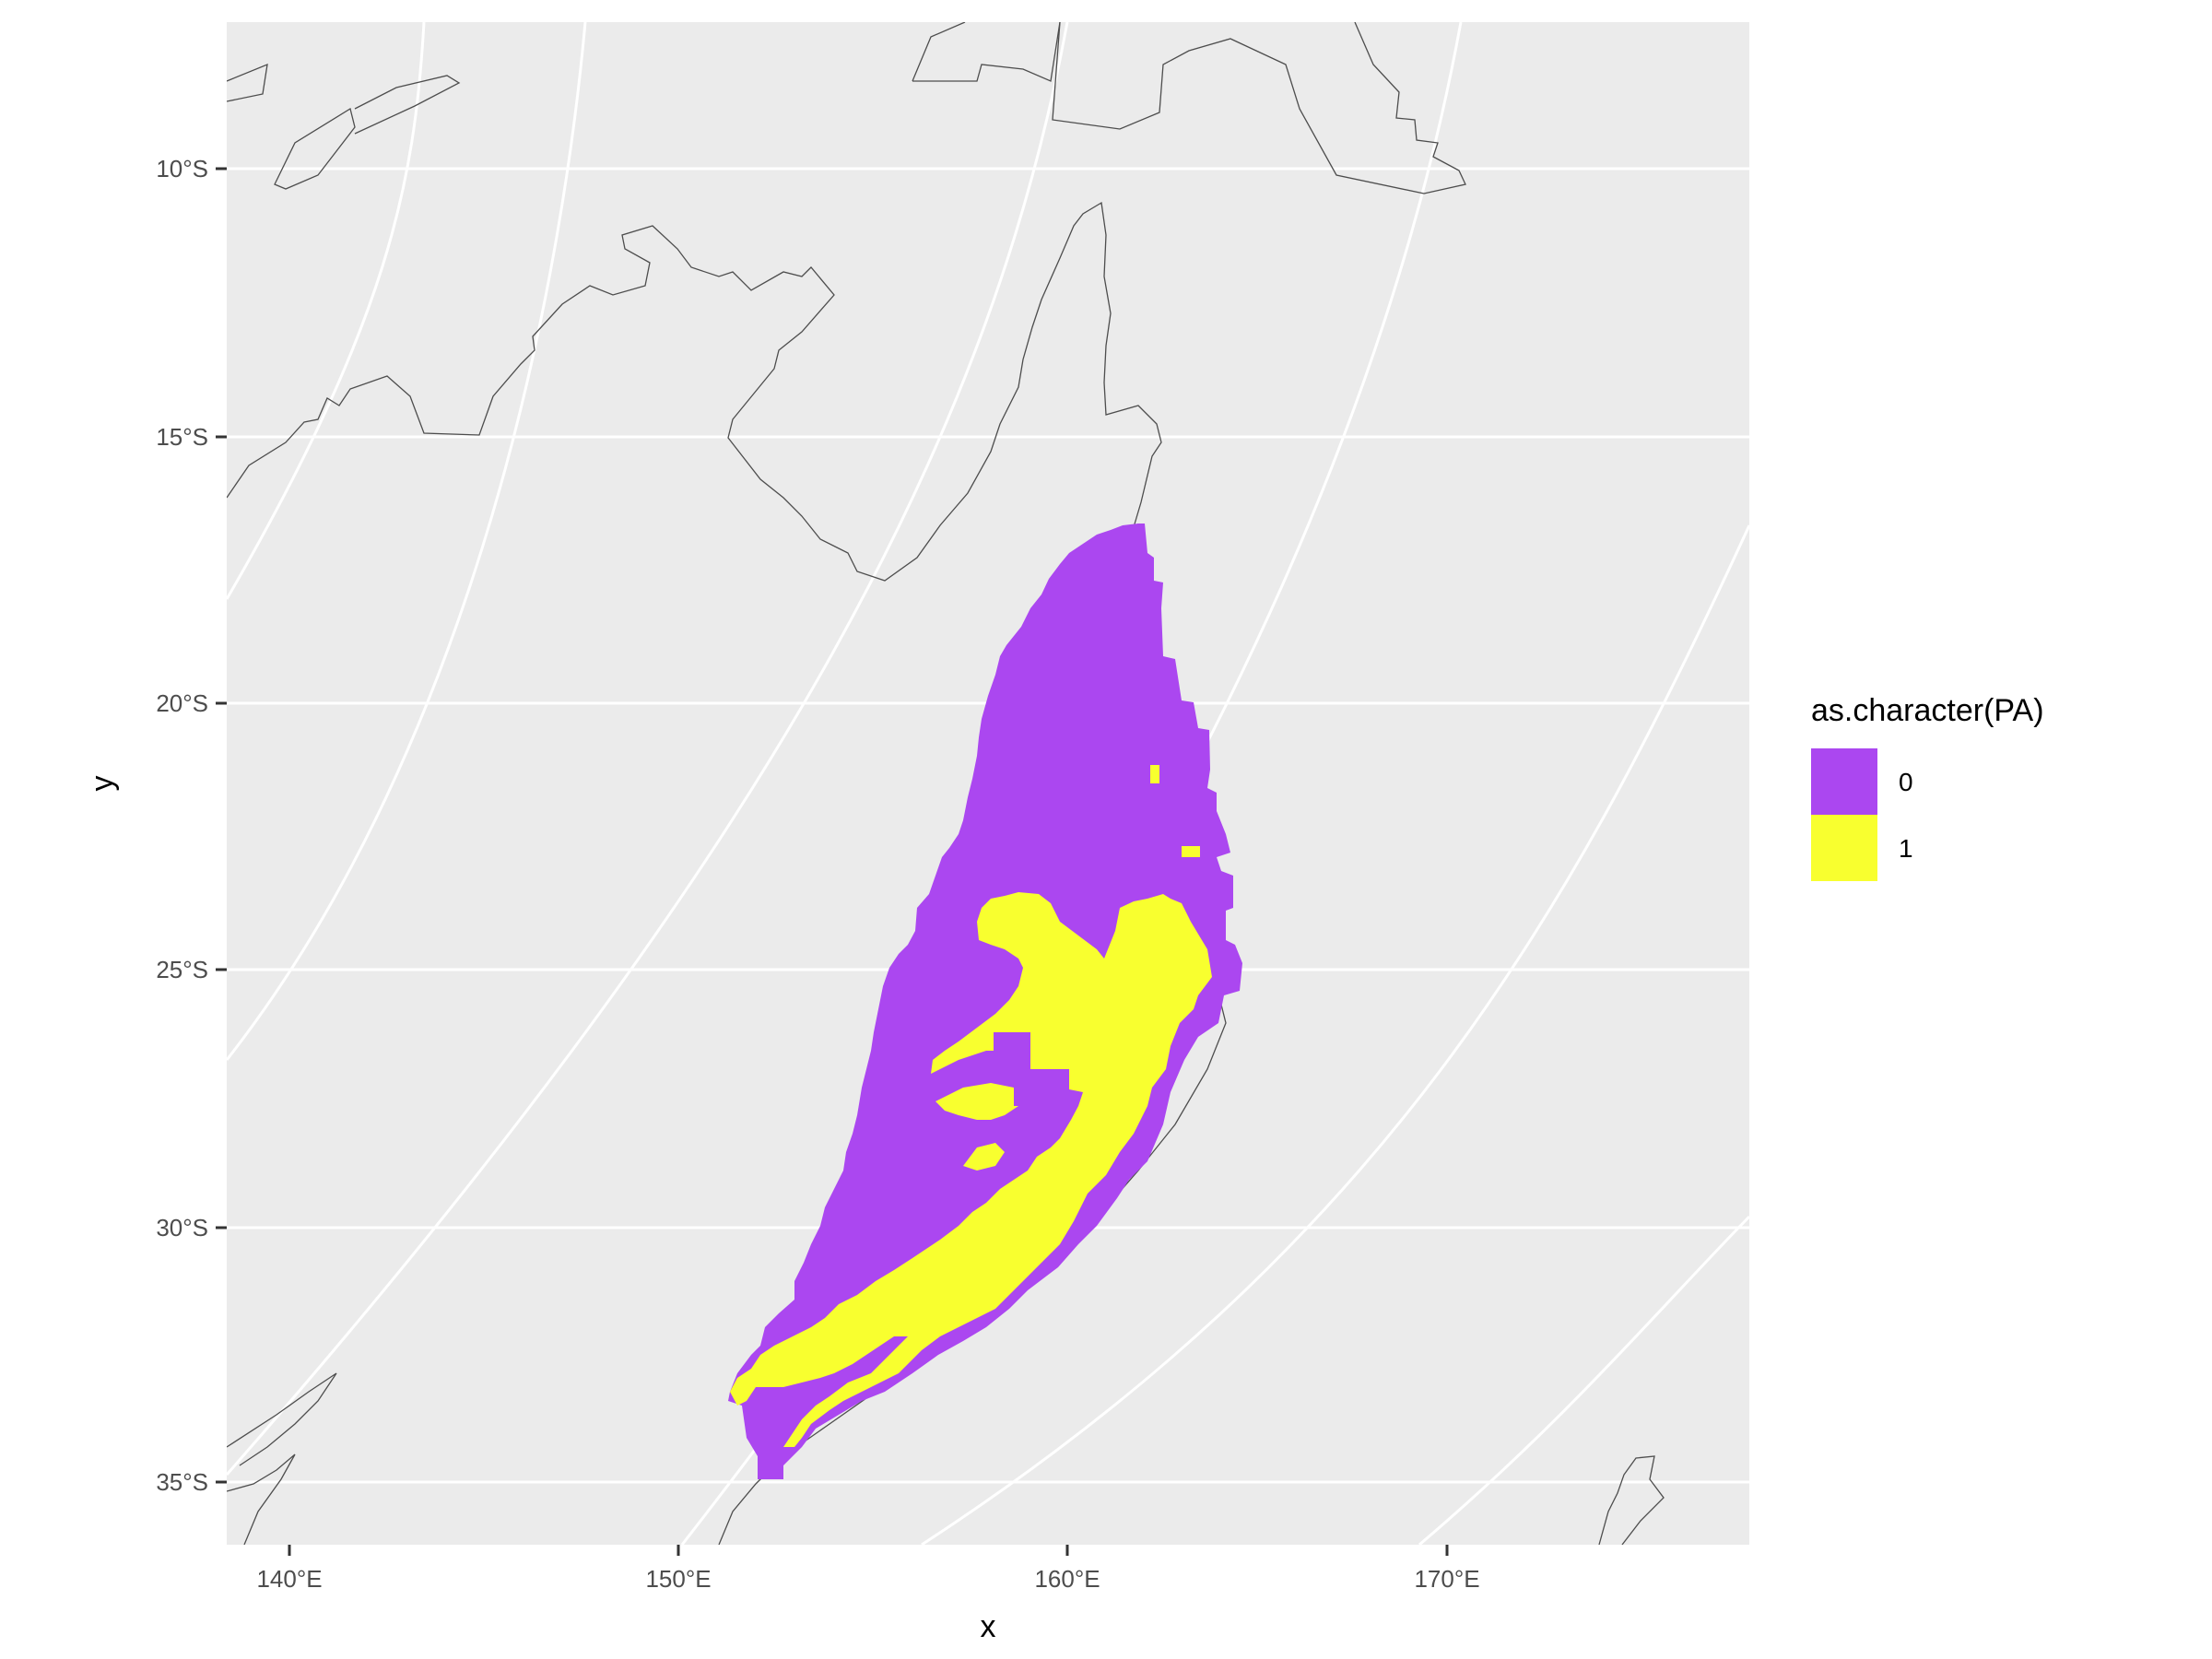 The width and height of the screenshot is (2212, 1659). I want to click on legend-key-presence, so click(1844, 848).